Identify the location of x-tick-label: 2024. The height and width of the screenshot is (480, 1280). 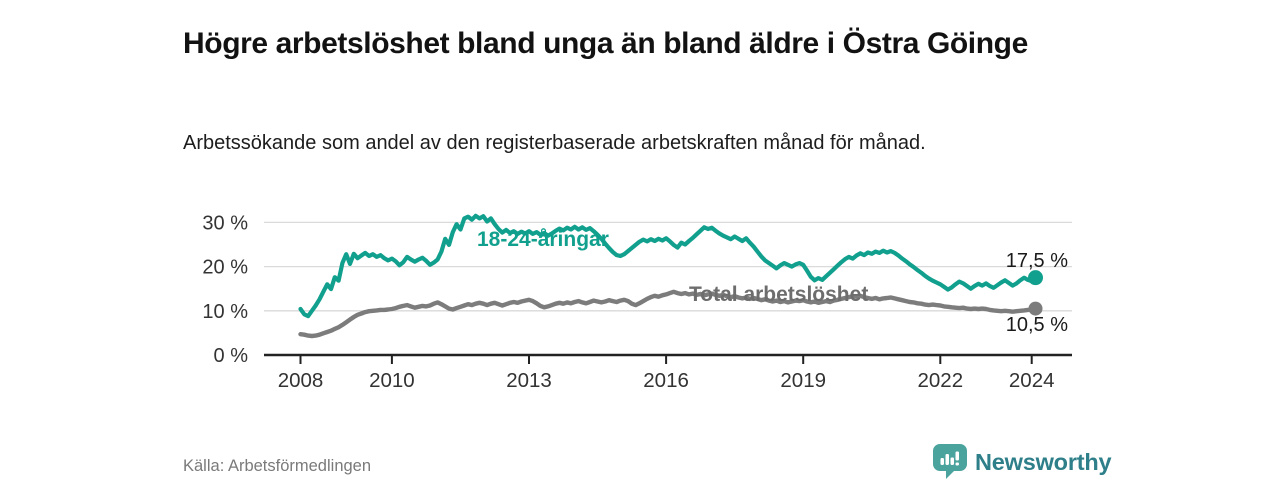
(1032, 380).